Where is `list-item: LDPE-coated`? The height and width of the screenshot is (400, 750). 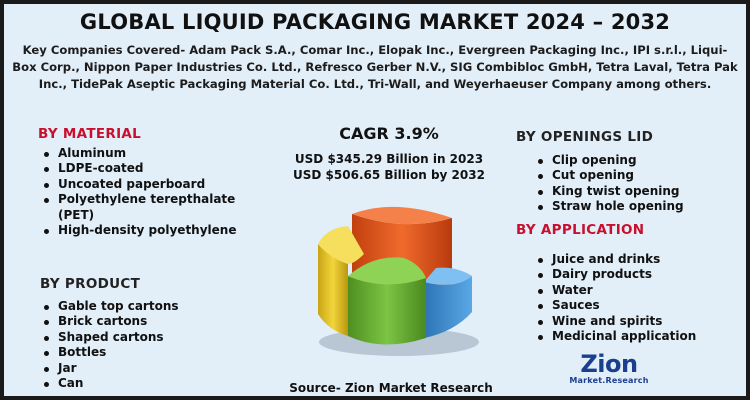
list-item: LDPE-coated is located at coordinates (155, 168).